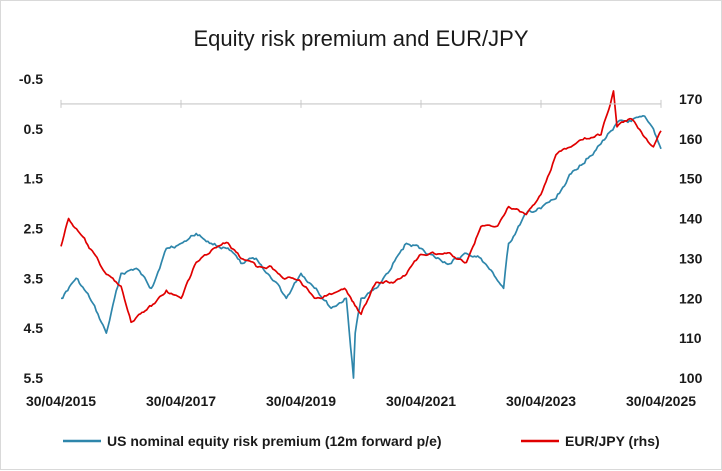 This screenshot has height=471, width=722. Describe the element at coordinates (34, 328) in the screenshot. I see `y-left-tick-label: 4.5` at that location.